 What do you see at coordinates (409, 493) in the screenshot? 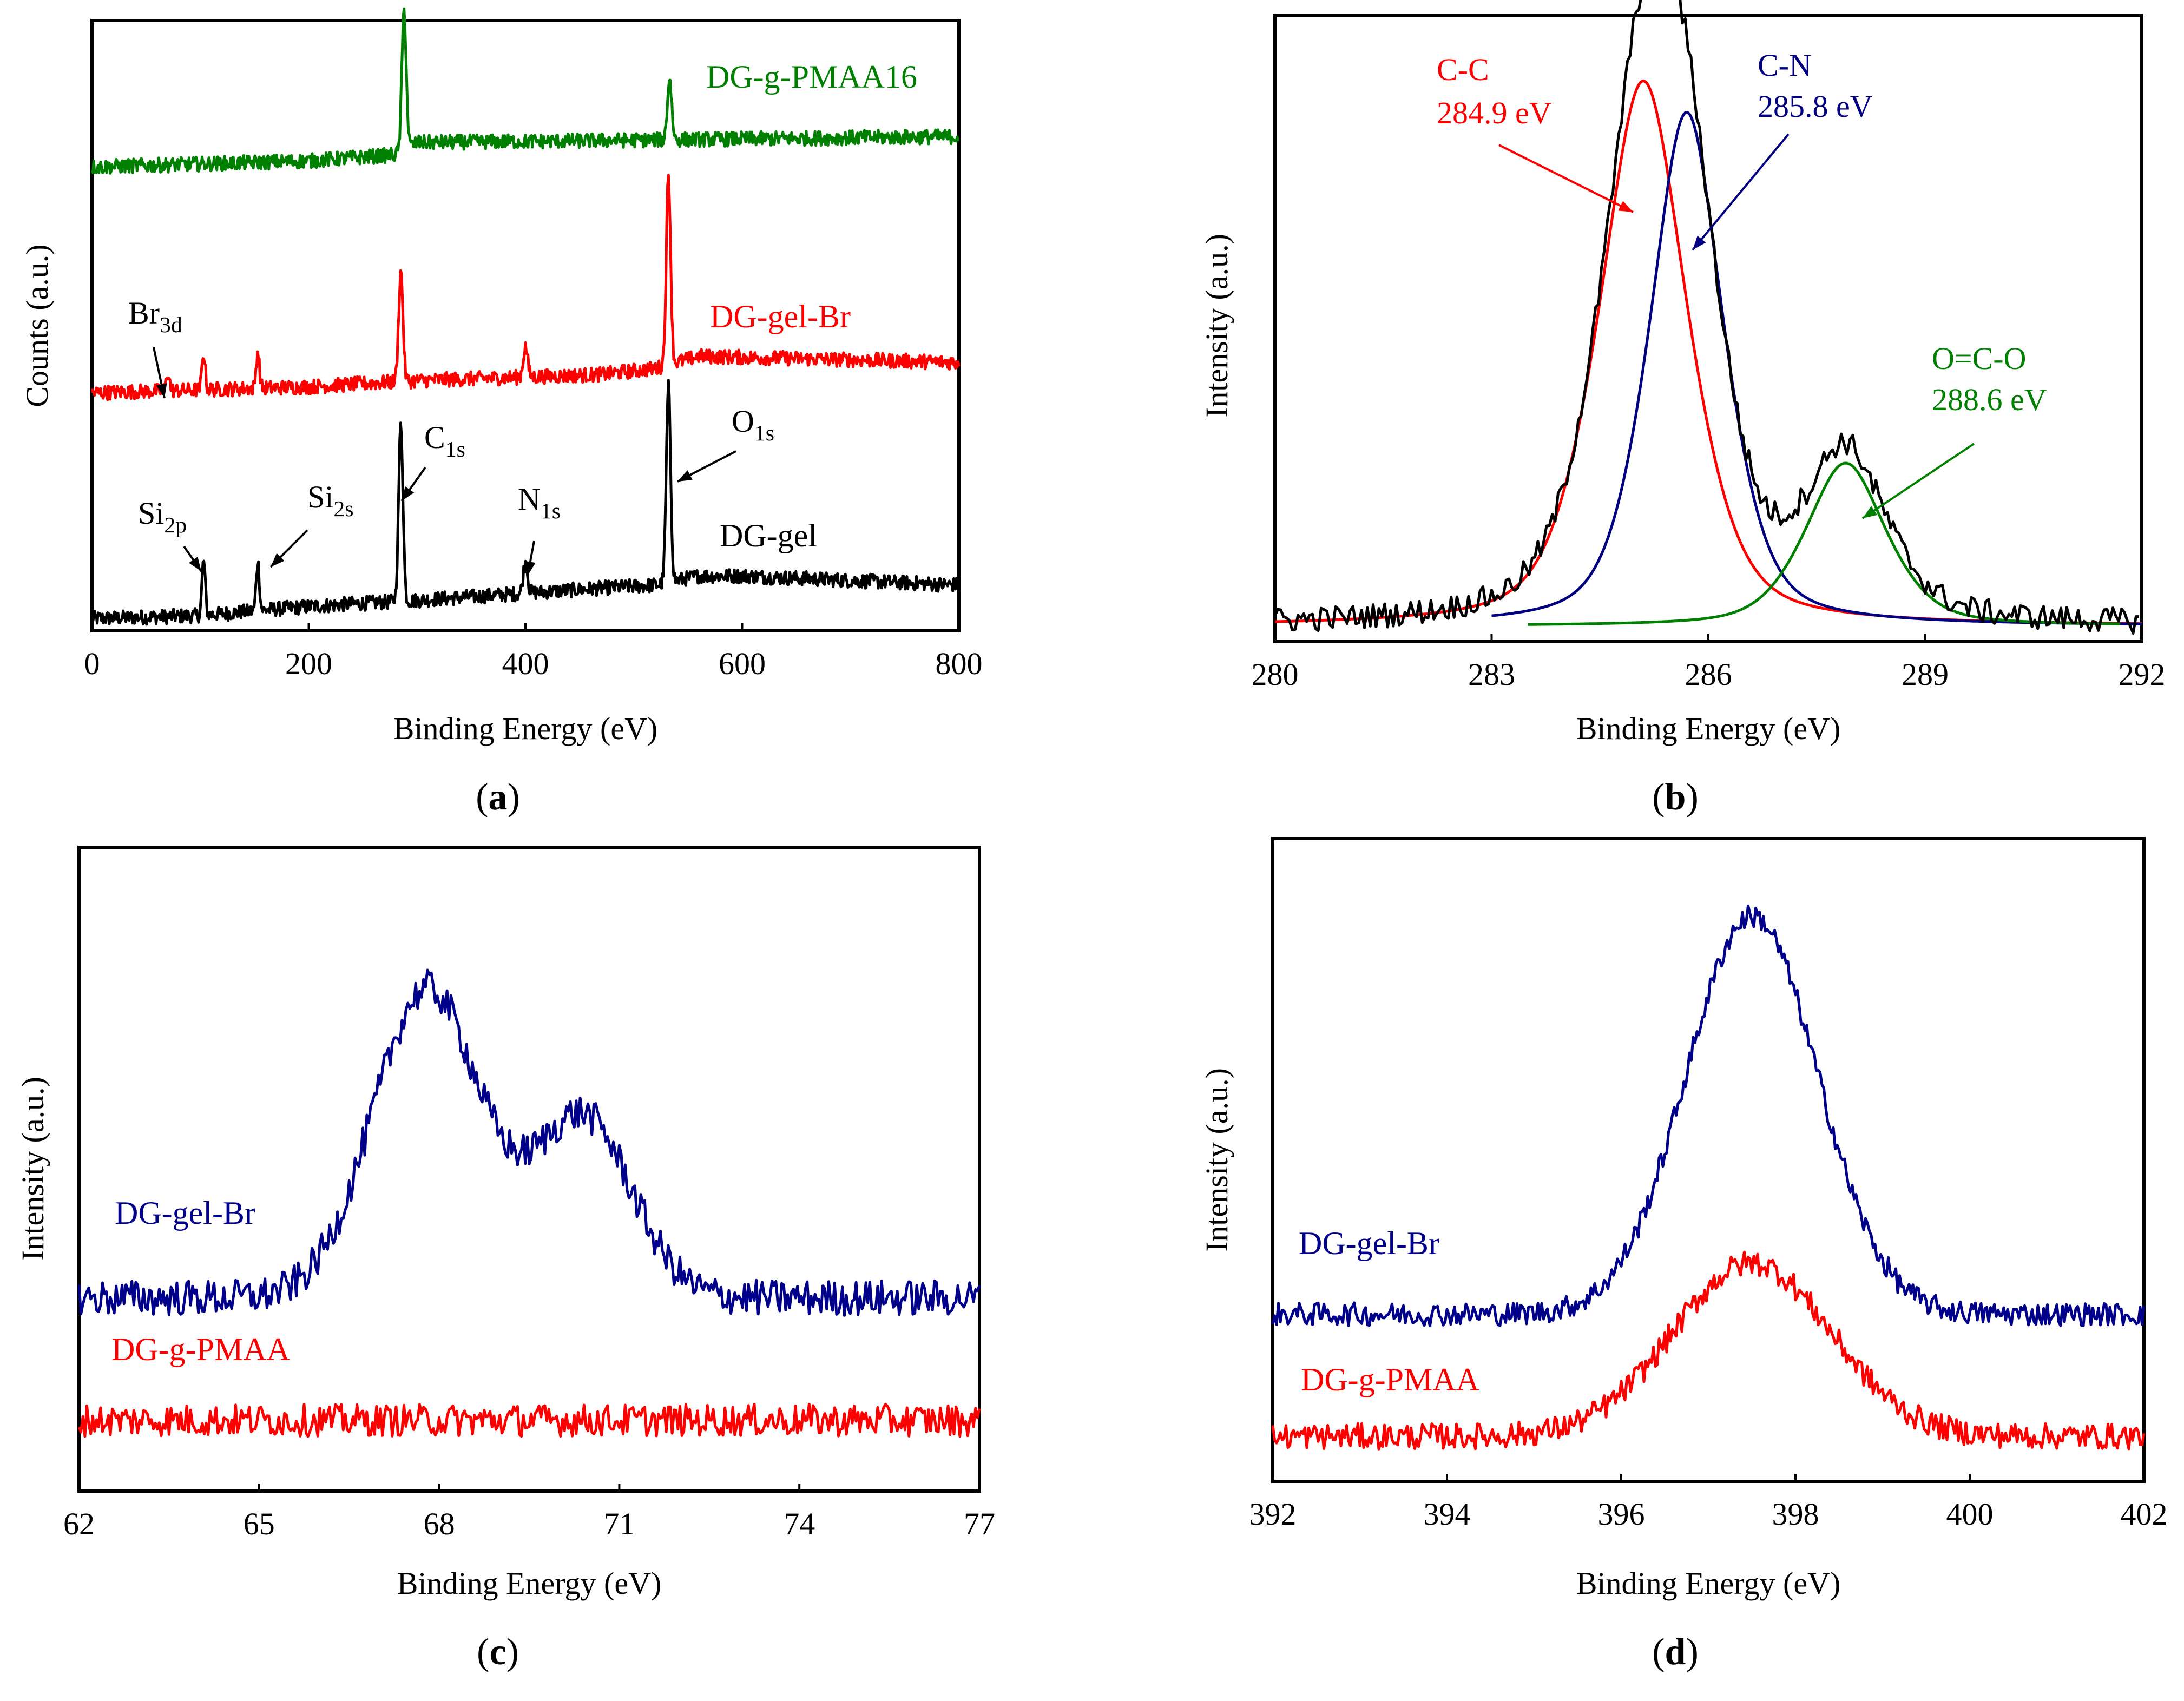
I see `arrow-c1s-head` at bounding box center [409, 493].